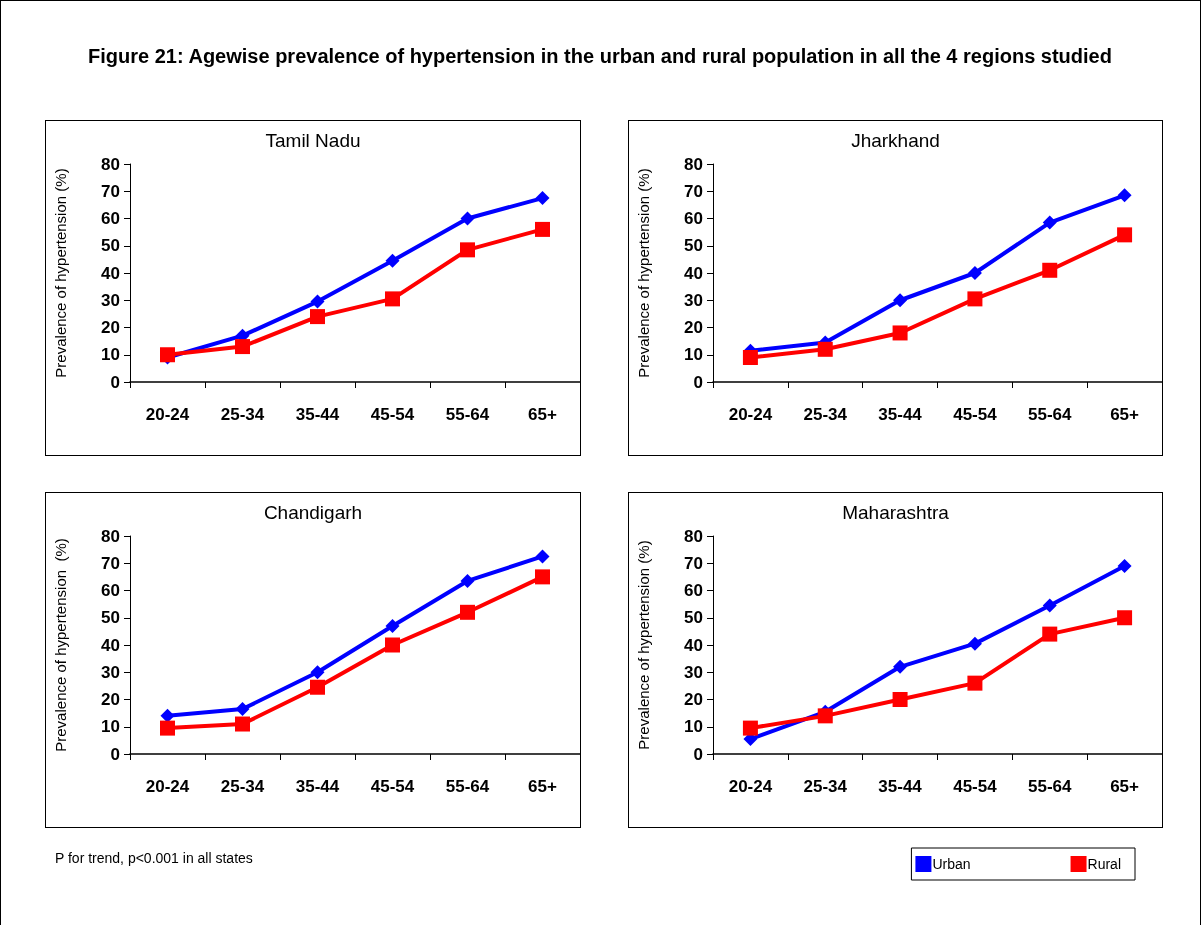 The image size is (1201, 925). What do you see at coordinates (1104, 864) in the screenshot?
I see `legend-label: Rural` at bounding box center [1104, 864].